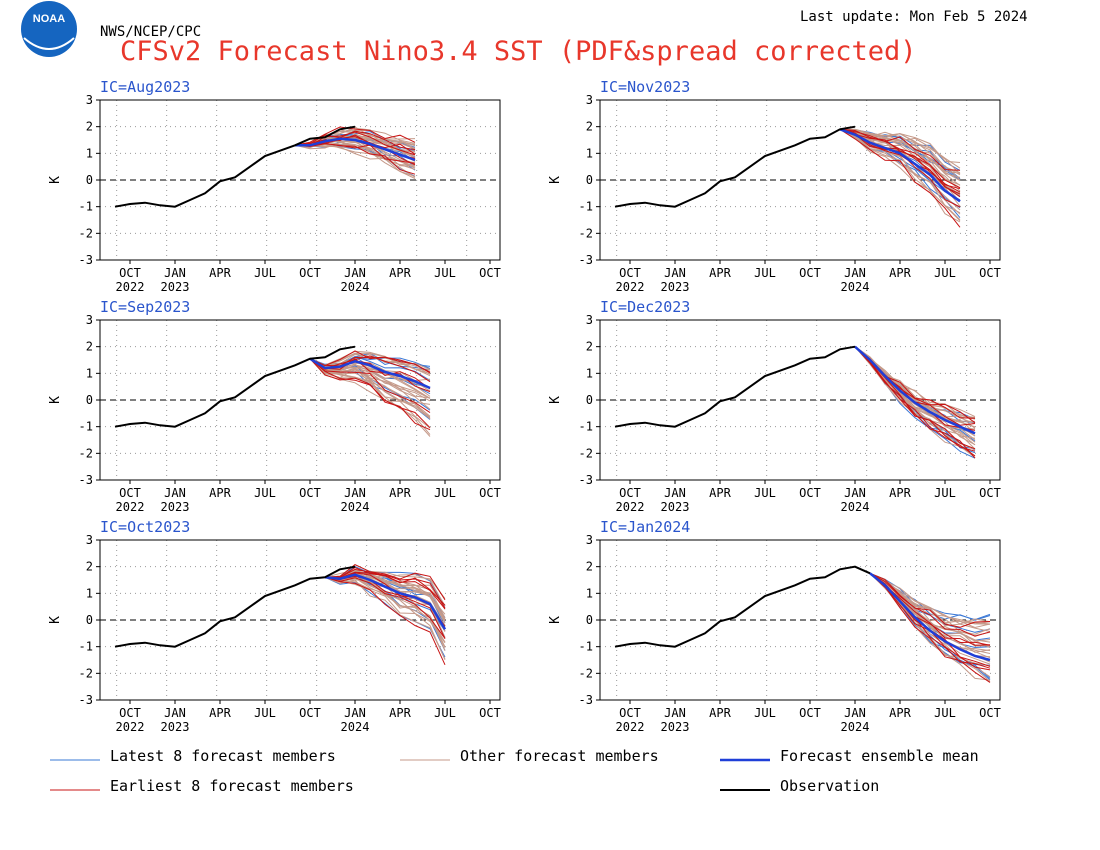 The height and width of the screenshot is (850, 1100). Describe the element at coordinates (829, 786) in the screenshot. I see `legend-label-observation: Observation` at that location.